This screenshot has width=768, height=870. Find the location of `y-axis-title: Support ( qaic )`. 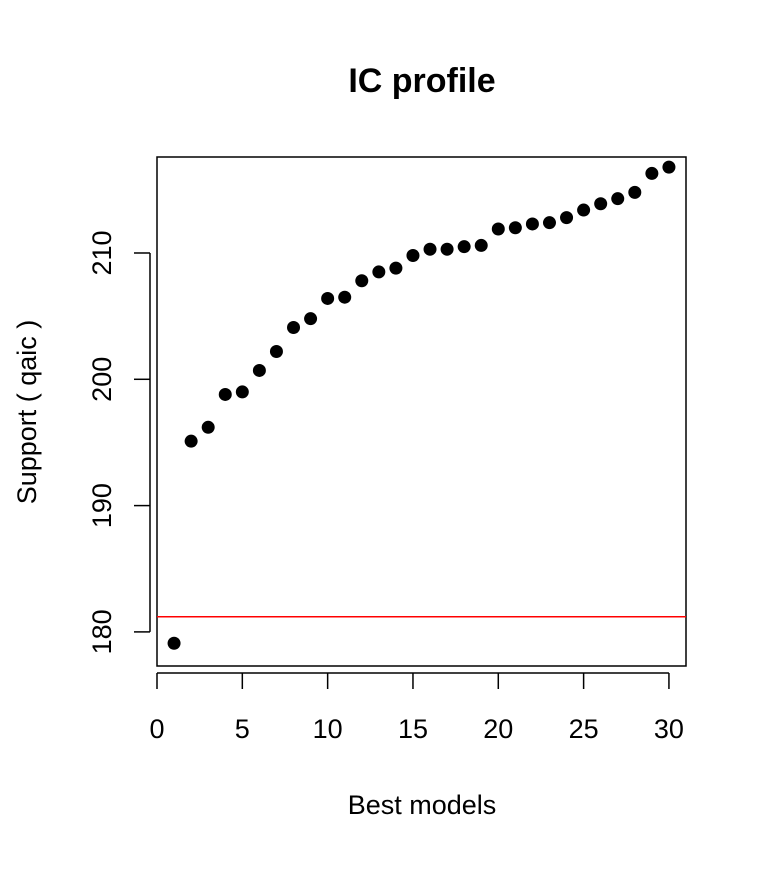

y-axis-title: Support ( qaic ) is located at coordinates (27, 412).